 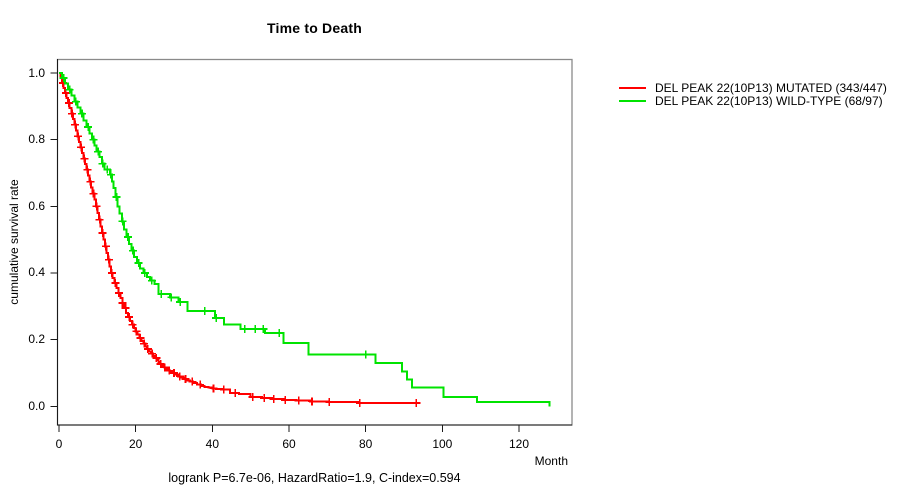 I want to click on legend-line-wildtype, so click(x=632, y=101).